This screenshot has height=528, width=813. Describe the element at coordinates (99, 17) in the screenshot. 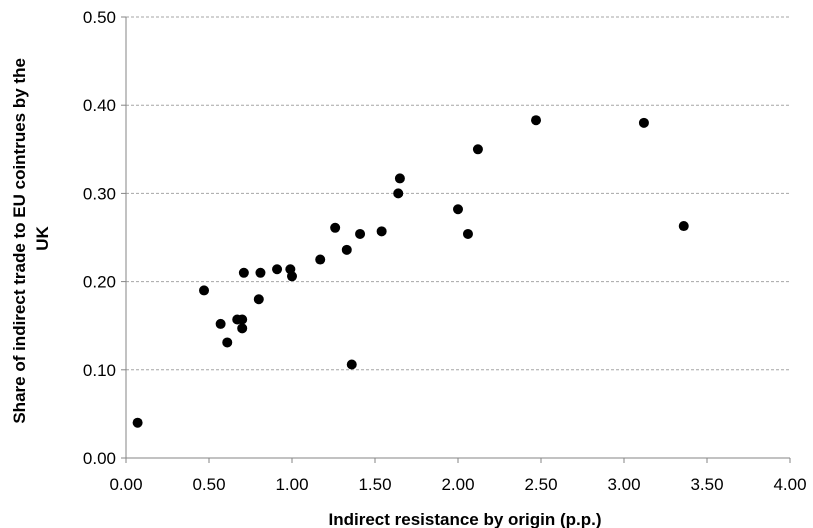

I see `y-tick-label: 0.50` at that location.